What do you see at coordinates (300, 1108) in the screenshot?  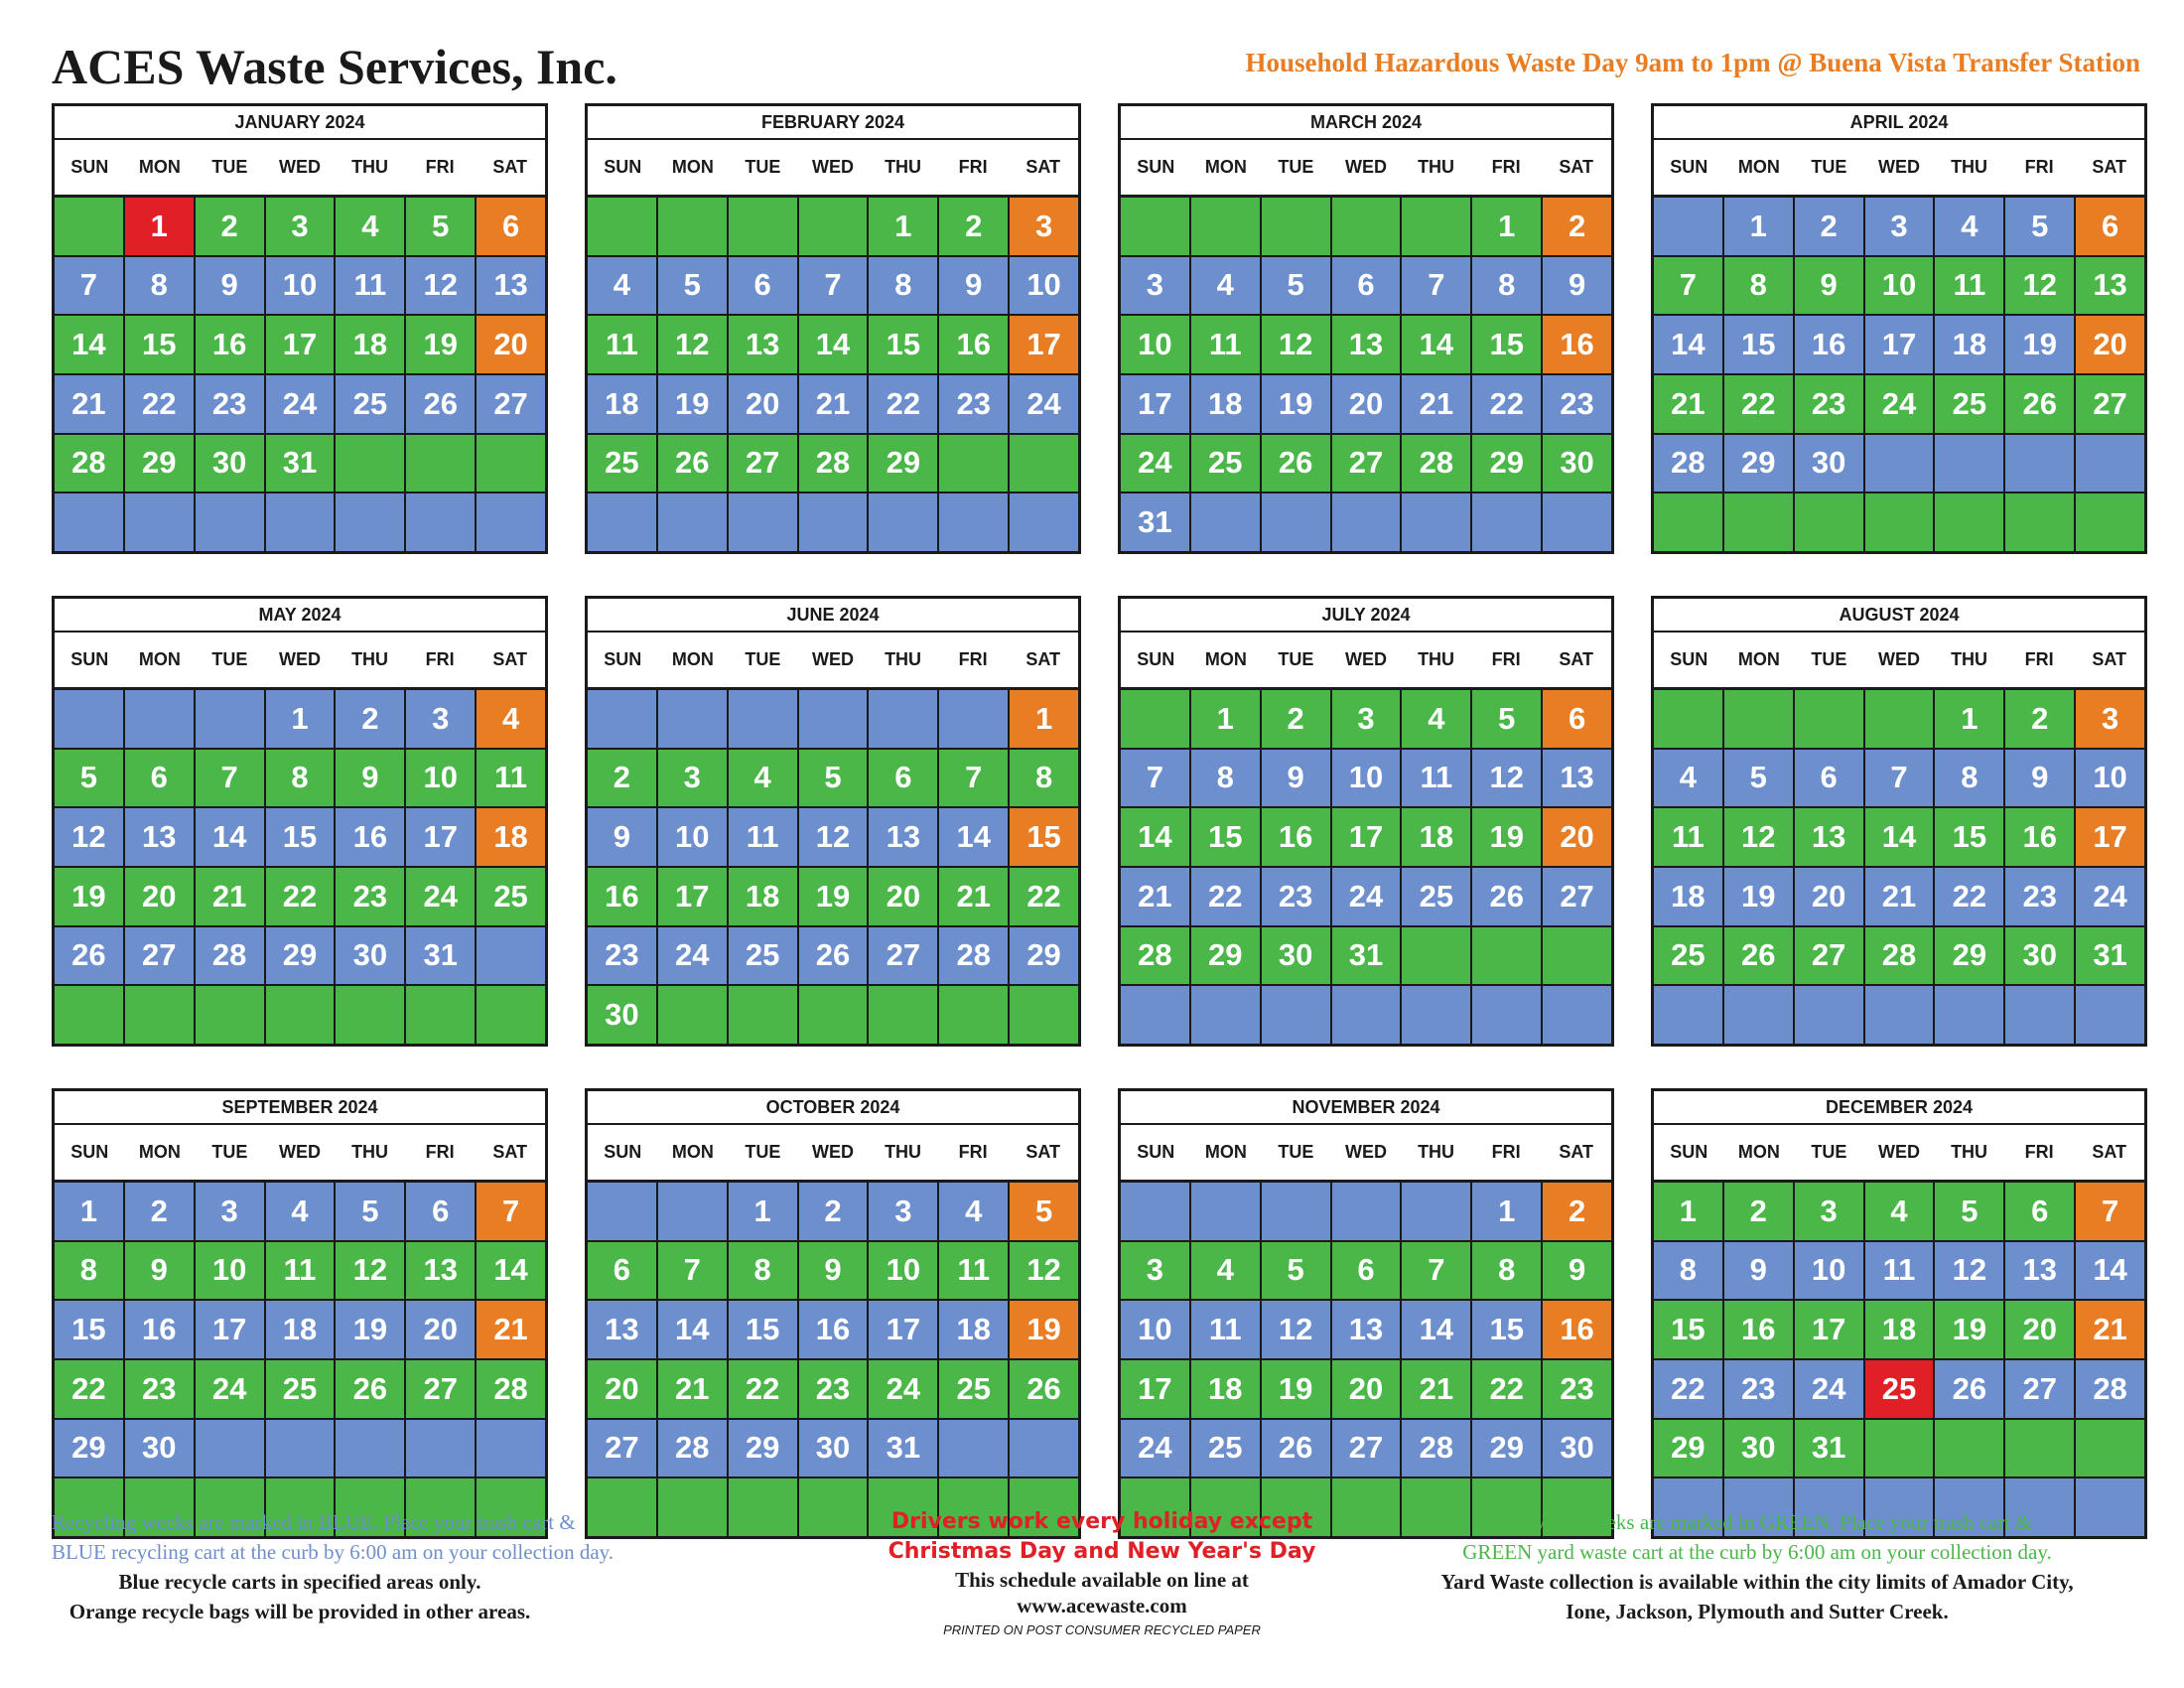 I see `month-title: SEPTEMBER 2024` at bounding box center [300, 1108].